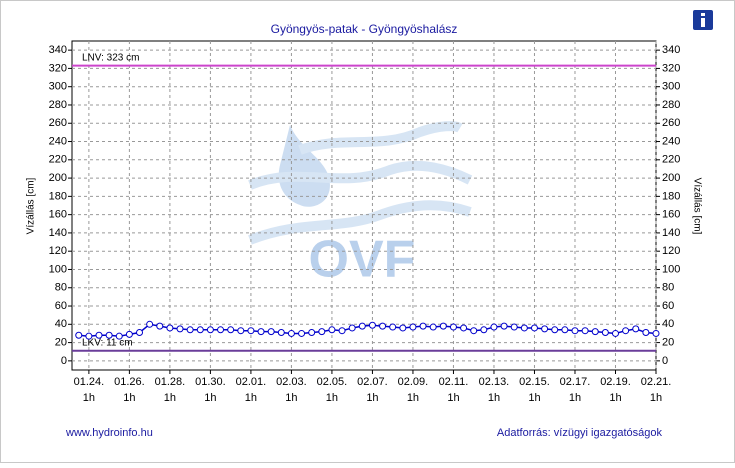  Describe the element at coordinates (671, 87) in the screenshot. I see `y2-tick-label: 300` at that location.